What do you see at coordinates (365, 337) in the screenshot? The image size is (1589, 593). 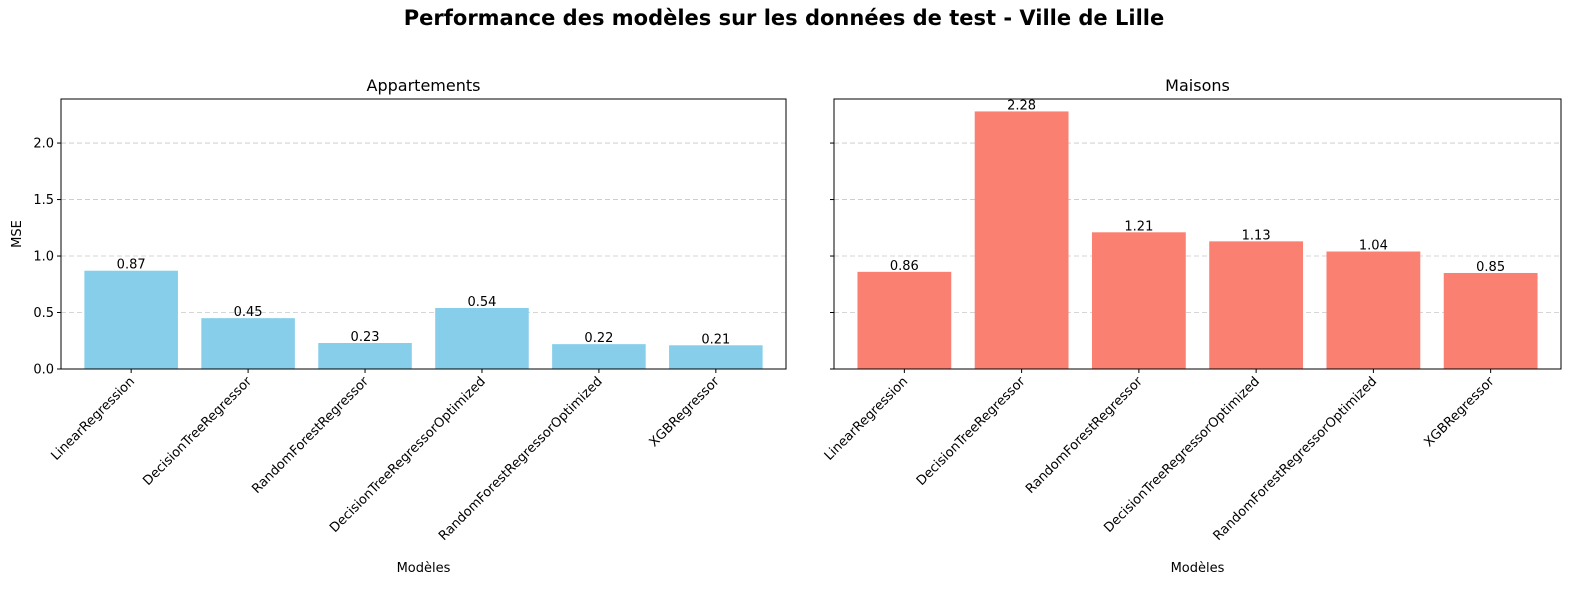 I see `bar-value-label: 0.23` at bounding box center [365, 337].